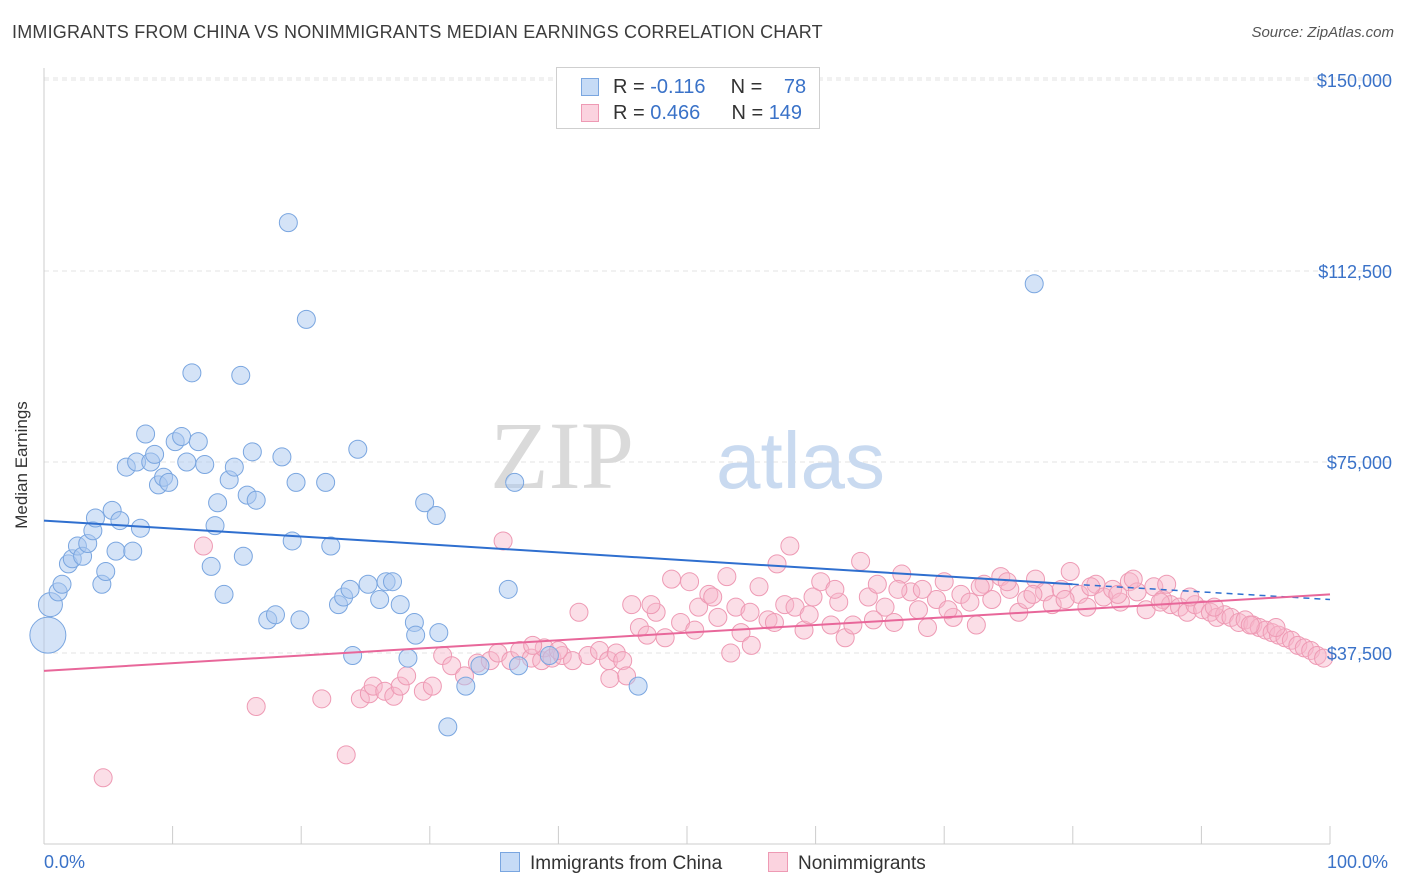  What do you see at coordinates (65, 862) in the screenshot?
I see `x-tick-min: 0.0%` at bounding box center [65, 862].